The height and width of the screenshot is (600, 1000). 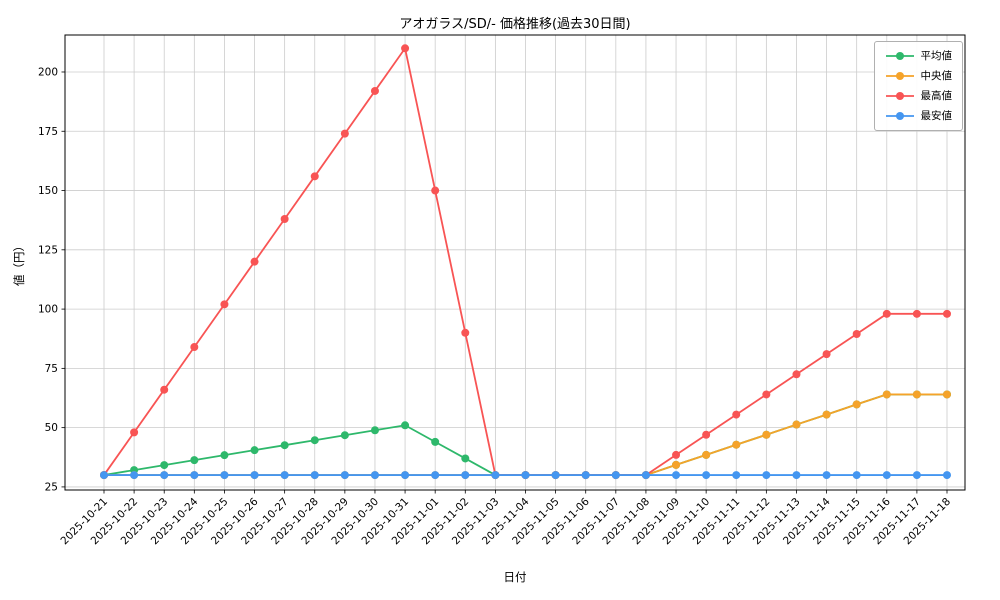 What do you see at coordinates (51, 487) in the screenshot?
I see `svg-text: 25` at bounding box center [51, 487].